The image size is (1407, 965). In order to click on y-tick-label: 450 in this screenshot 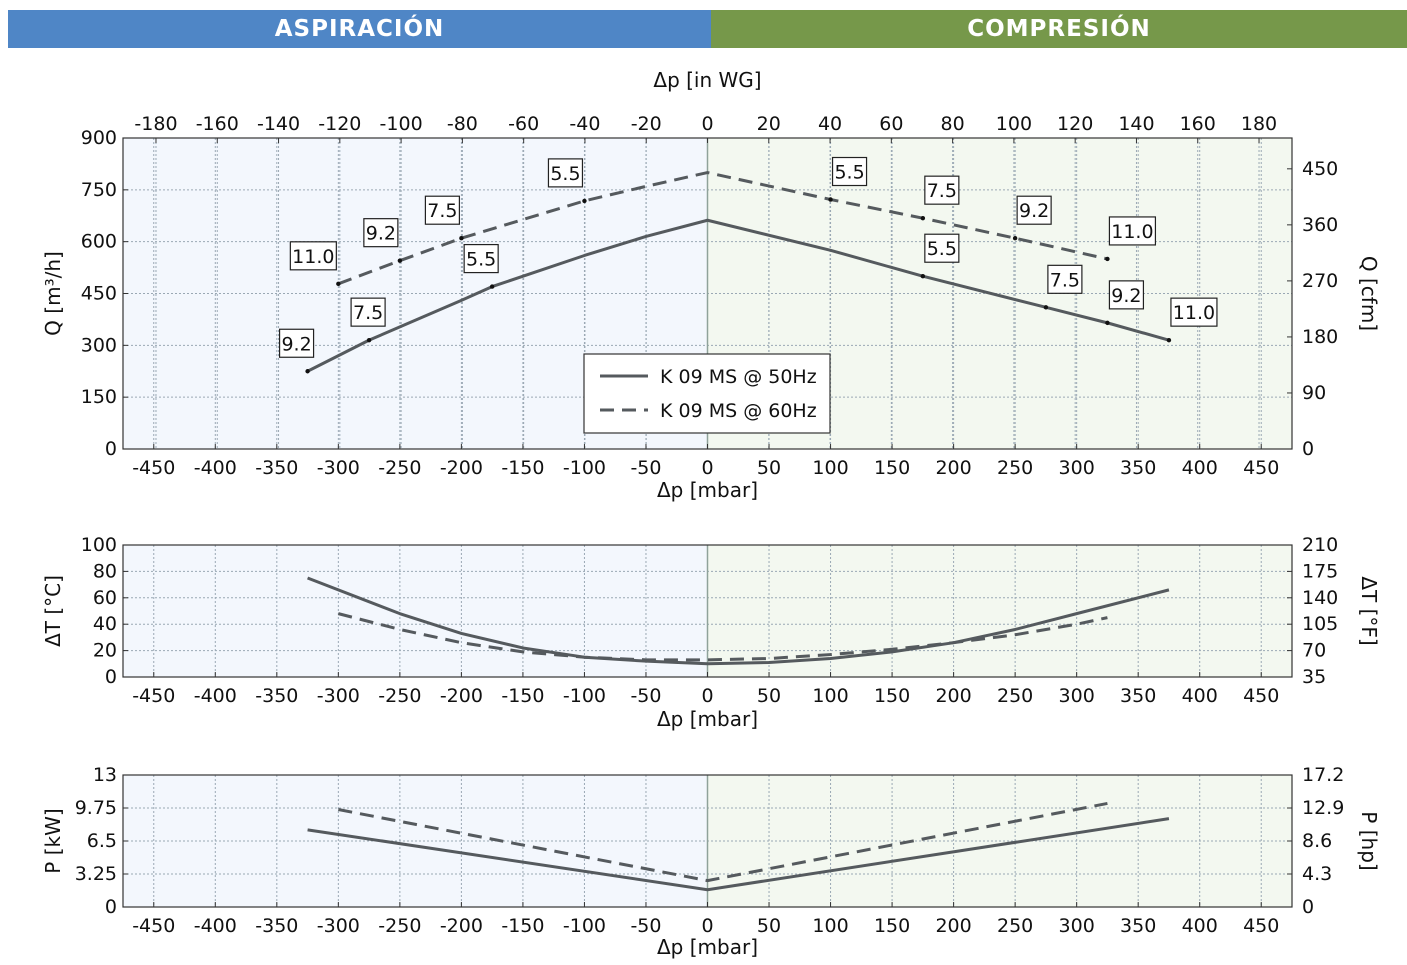, I will do `click(99, 294)`.